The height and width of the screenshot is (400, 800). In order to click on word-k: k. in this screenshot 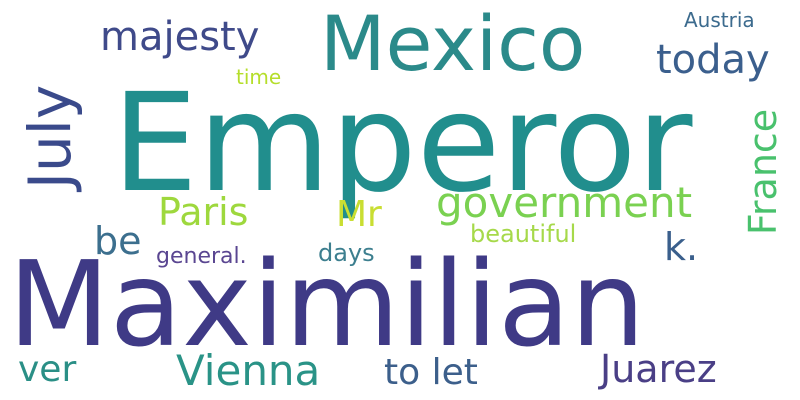, I will do `click(681, 247)`.